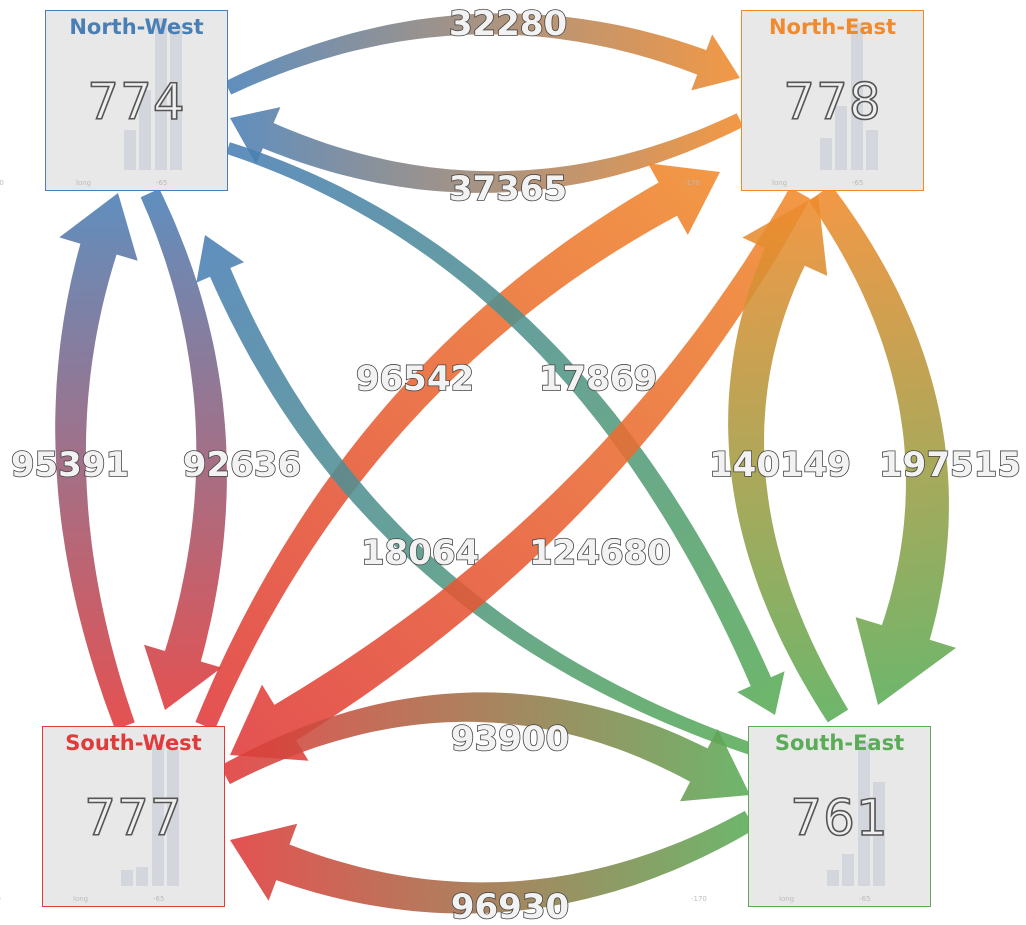  Describe the element at coordinates (482, 54) in the screenshot. I see `flow-arrow-nw-ne` at that location.